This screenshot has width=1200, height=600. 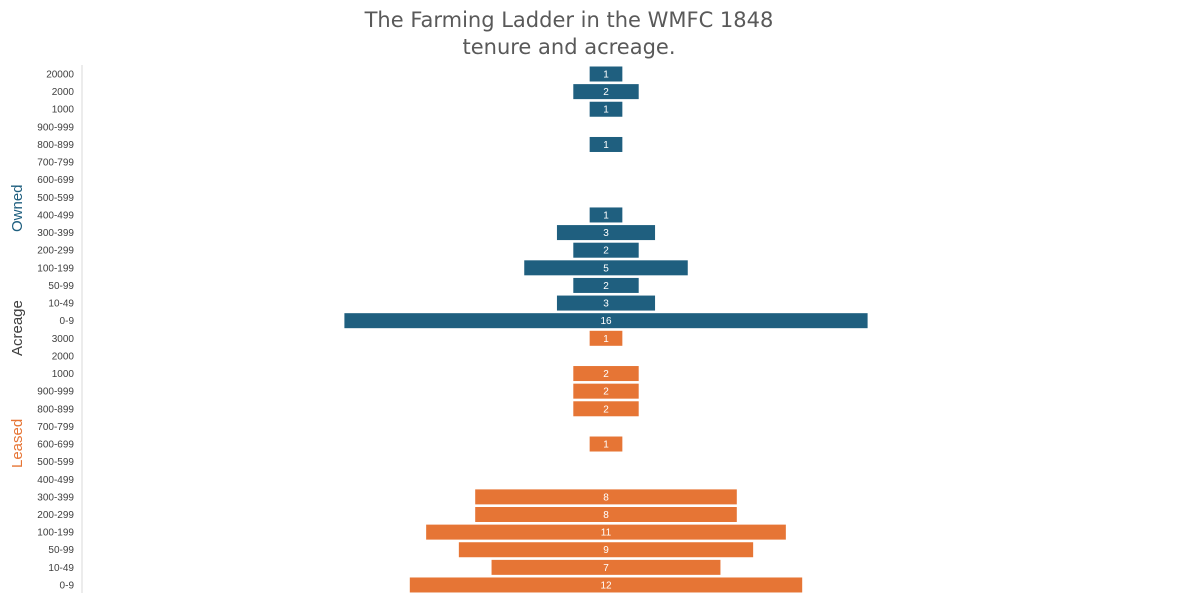 I want to click on category-tick-label: 20000, so click(x=60, y=75).